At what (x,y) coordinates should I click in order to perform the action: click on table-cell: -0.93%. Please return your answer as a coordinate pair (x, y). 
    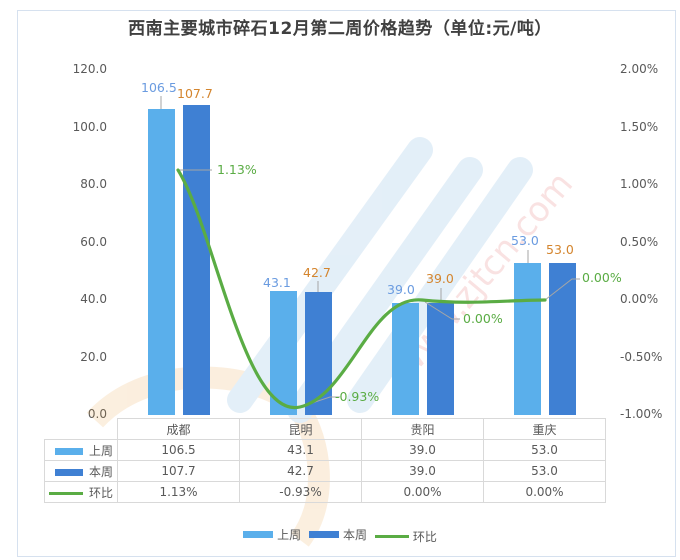
    Looking at the image, I should click on (300, 492).